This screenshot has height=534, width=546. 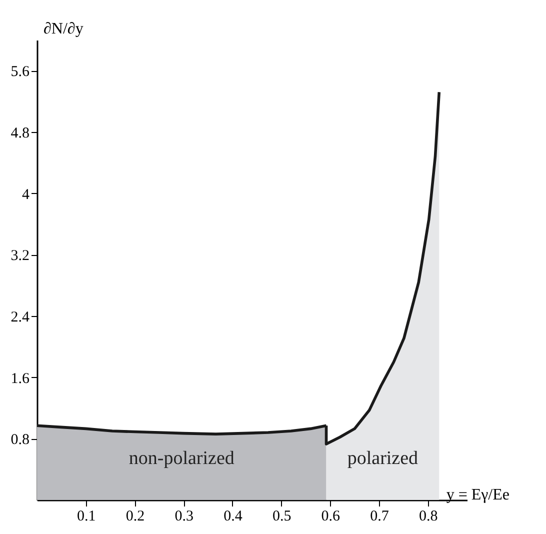 What do you see at coordinates (86, 516) in the screenshot?
I see `x-tick-label: 0.1` at bounding box center [86, 516].